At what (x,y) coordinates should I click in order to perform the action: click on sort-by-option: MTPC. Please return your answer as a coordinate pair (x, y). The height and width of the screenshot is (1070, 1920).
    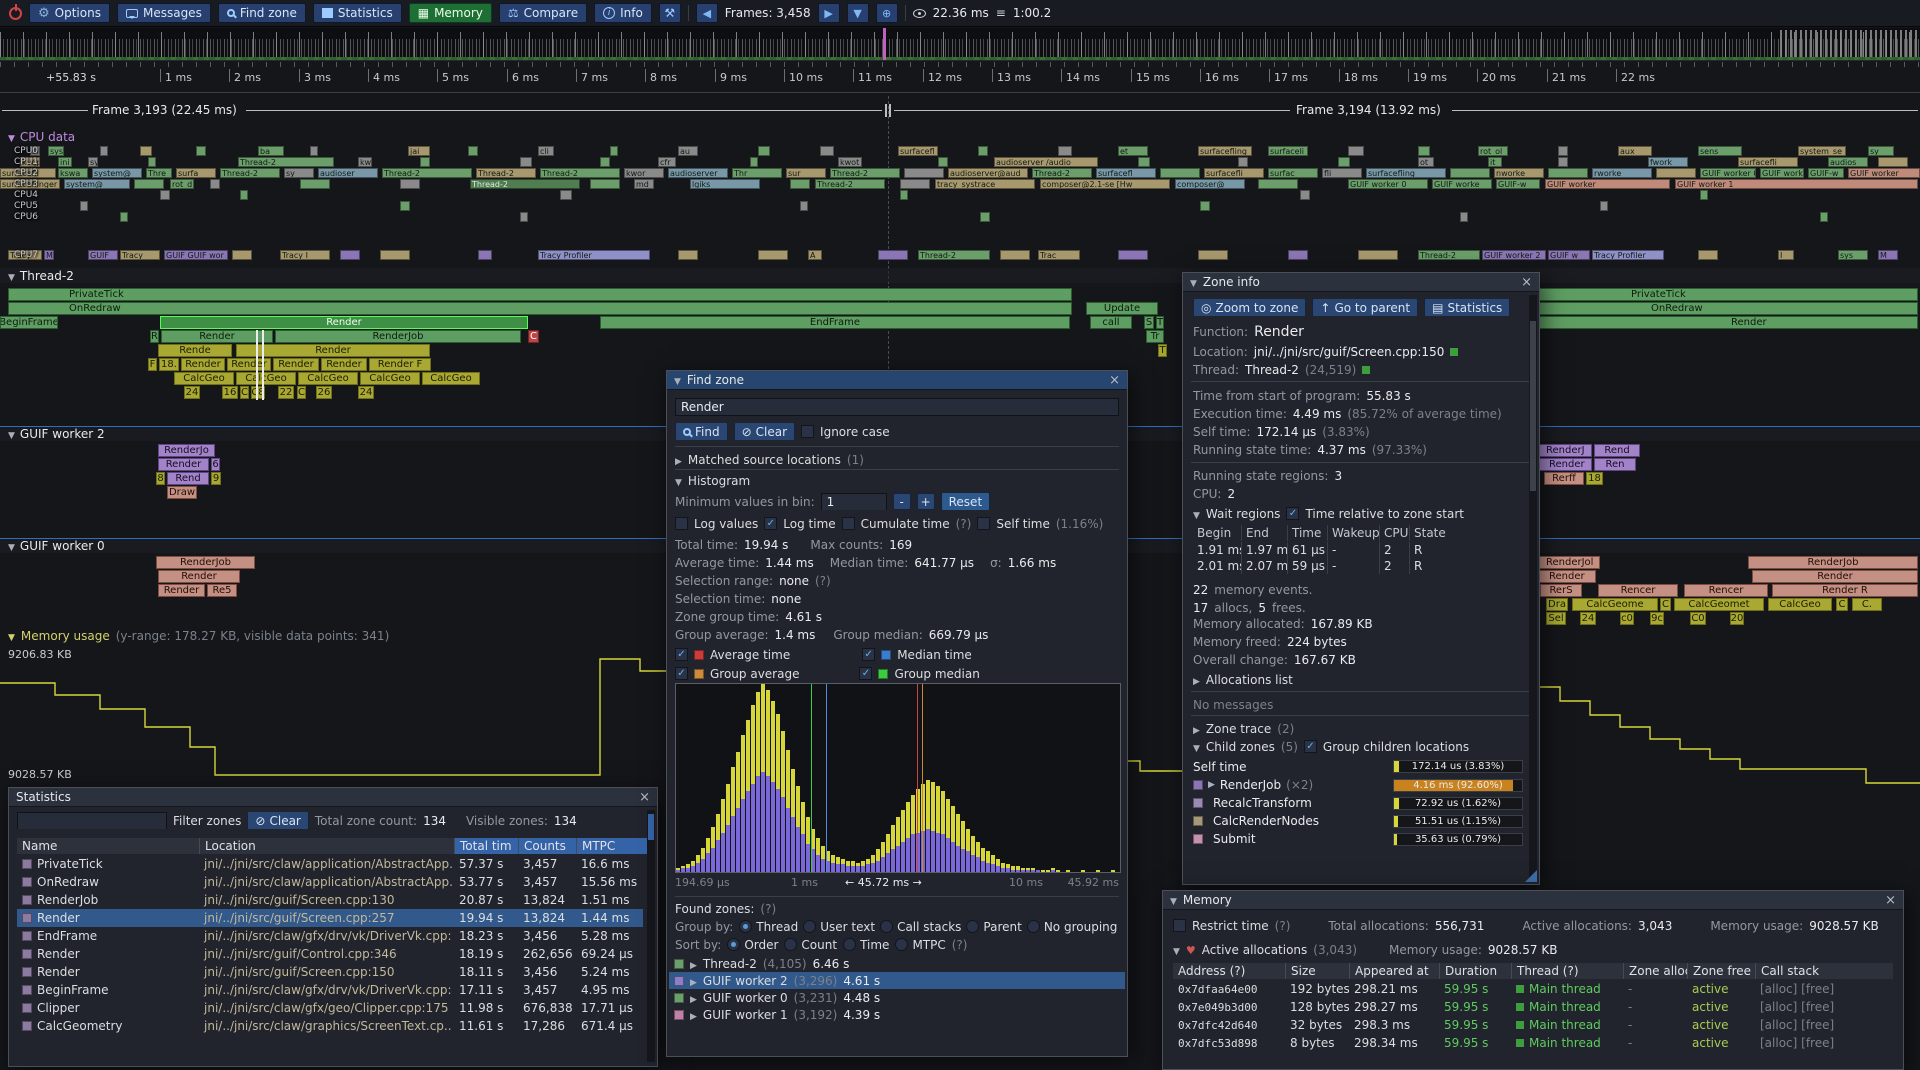
    Looking at the image, I should click on (920, 945).